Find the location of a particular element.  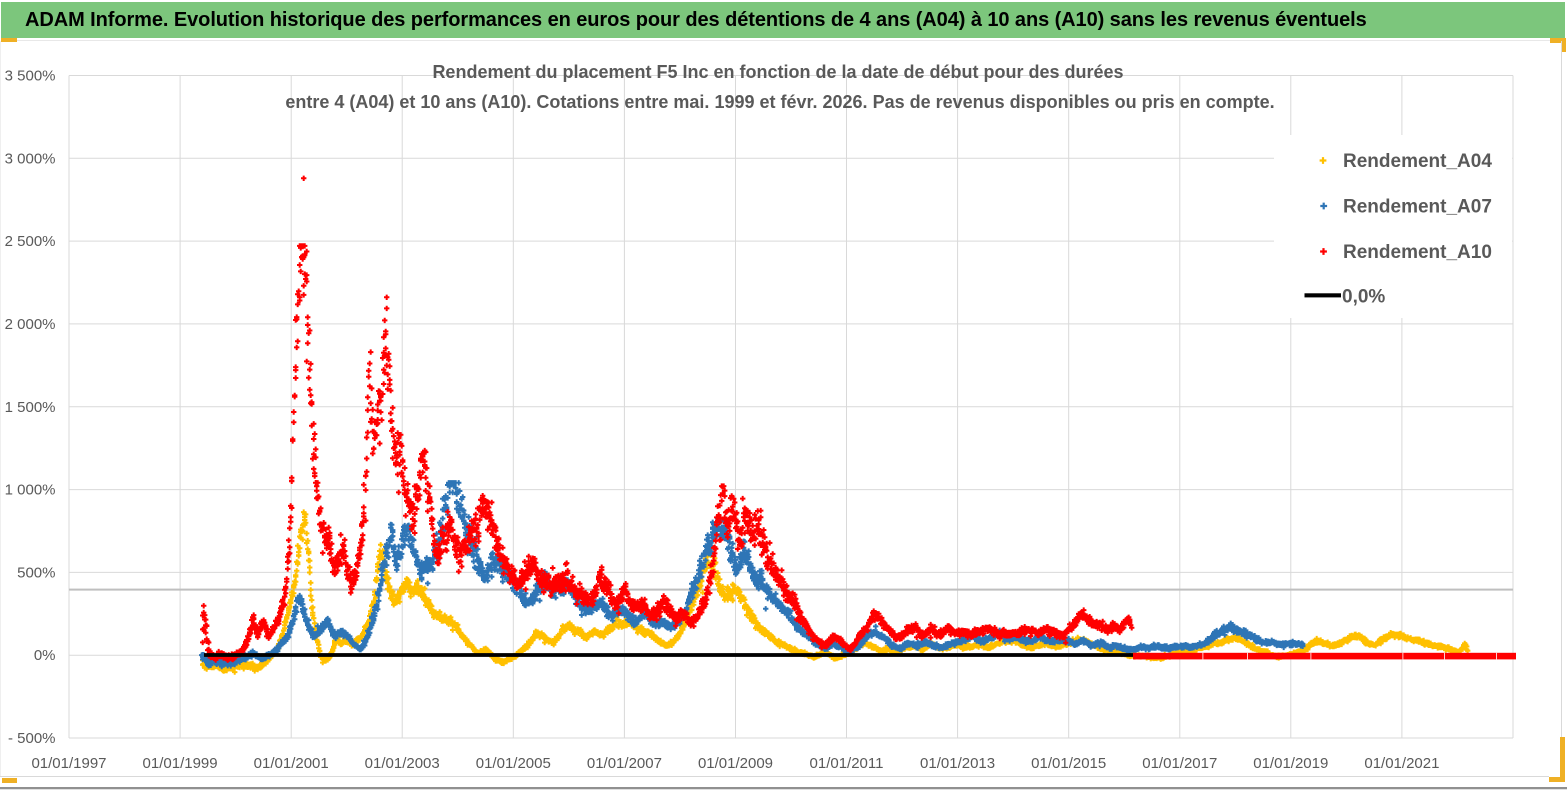

svg-text: 01/01/1997 is located at coordinates (68, 763).